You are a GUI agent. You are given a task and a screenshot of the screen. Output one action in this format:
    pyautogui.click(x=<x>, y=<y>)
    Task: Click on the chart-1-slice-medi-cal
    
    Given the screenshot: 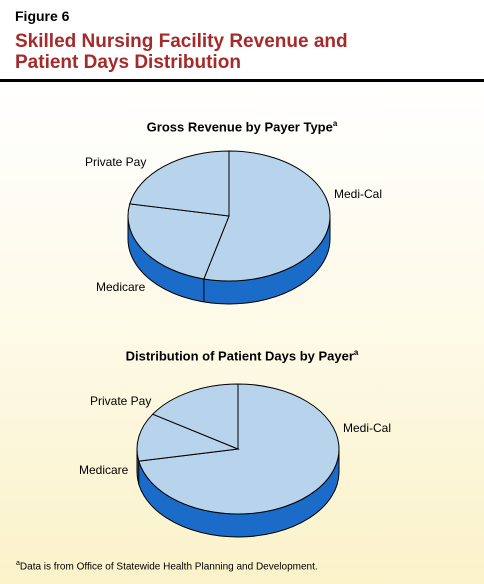 What is the action you would take?
    pyautogui.click(x=267, y=216)
    